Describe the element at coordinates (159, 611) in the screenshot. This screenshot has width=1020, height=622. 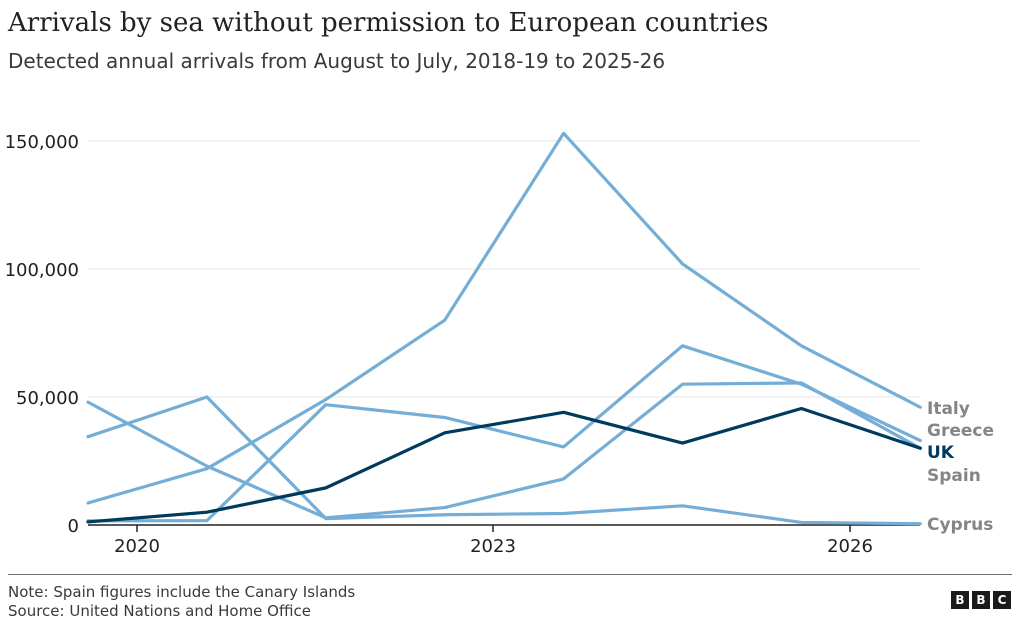
I see `chart-source: Source: United Nations and Home Office` at that location.